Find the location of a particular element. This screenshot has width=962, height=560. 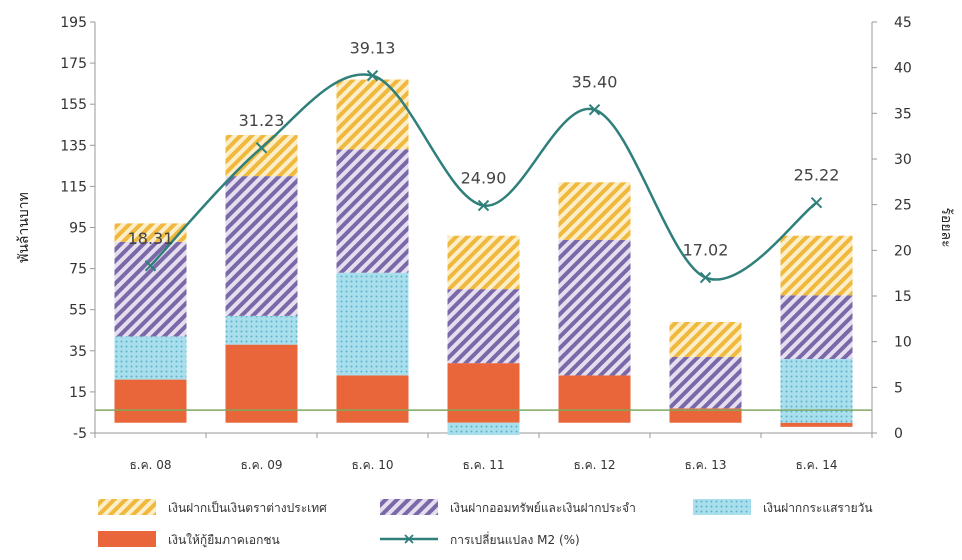

legend-label: เงินฝากออมทรัพย์และเงินฝากประจำ is located at coordinates (543, 508).